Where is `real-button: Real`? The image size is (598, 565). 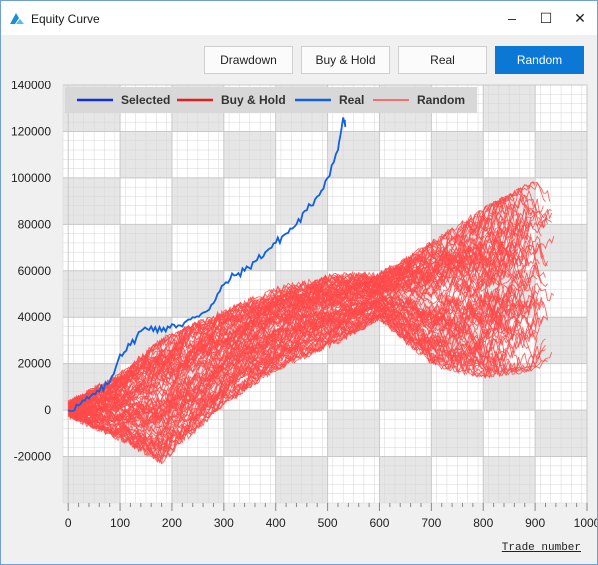 real-button: Real is located at coordinates (442, 60).